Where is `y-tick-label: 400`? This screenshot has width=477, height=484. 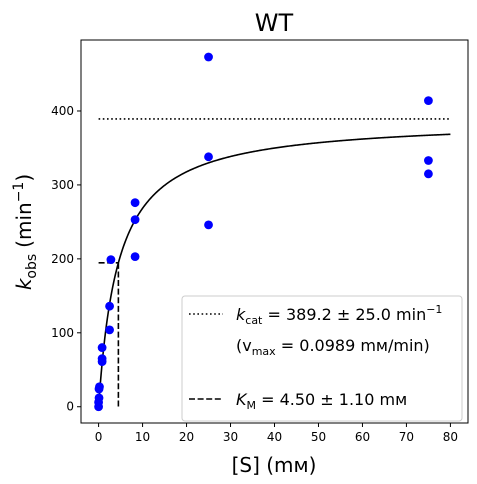 y-tick-label: 400 is located at coordinates (62, 111).